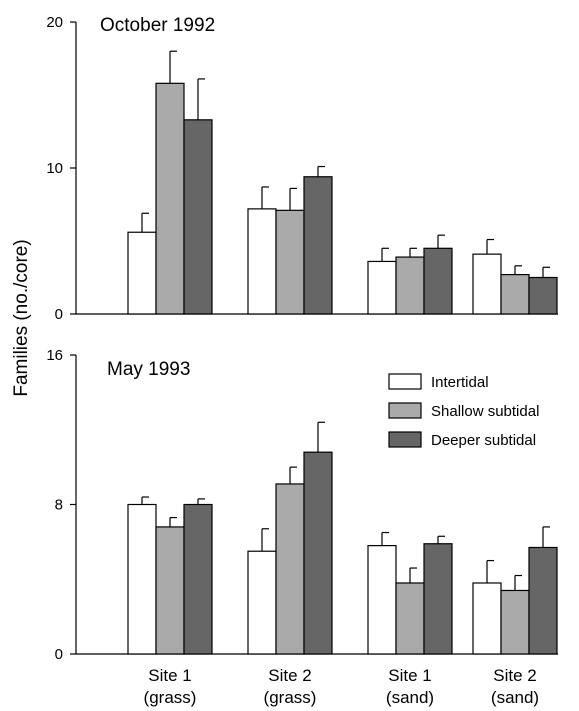 This screenshot has width=579, height=711. Describe the element at coordinates (409, 675) in the screenshot. I see `category-label-2: Site 1` at that location.